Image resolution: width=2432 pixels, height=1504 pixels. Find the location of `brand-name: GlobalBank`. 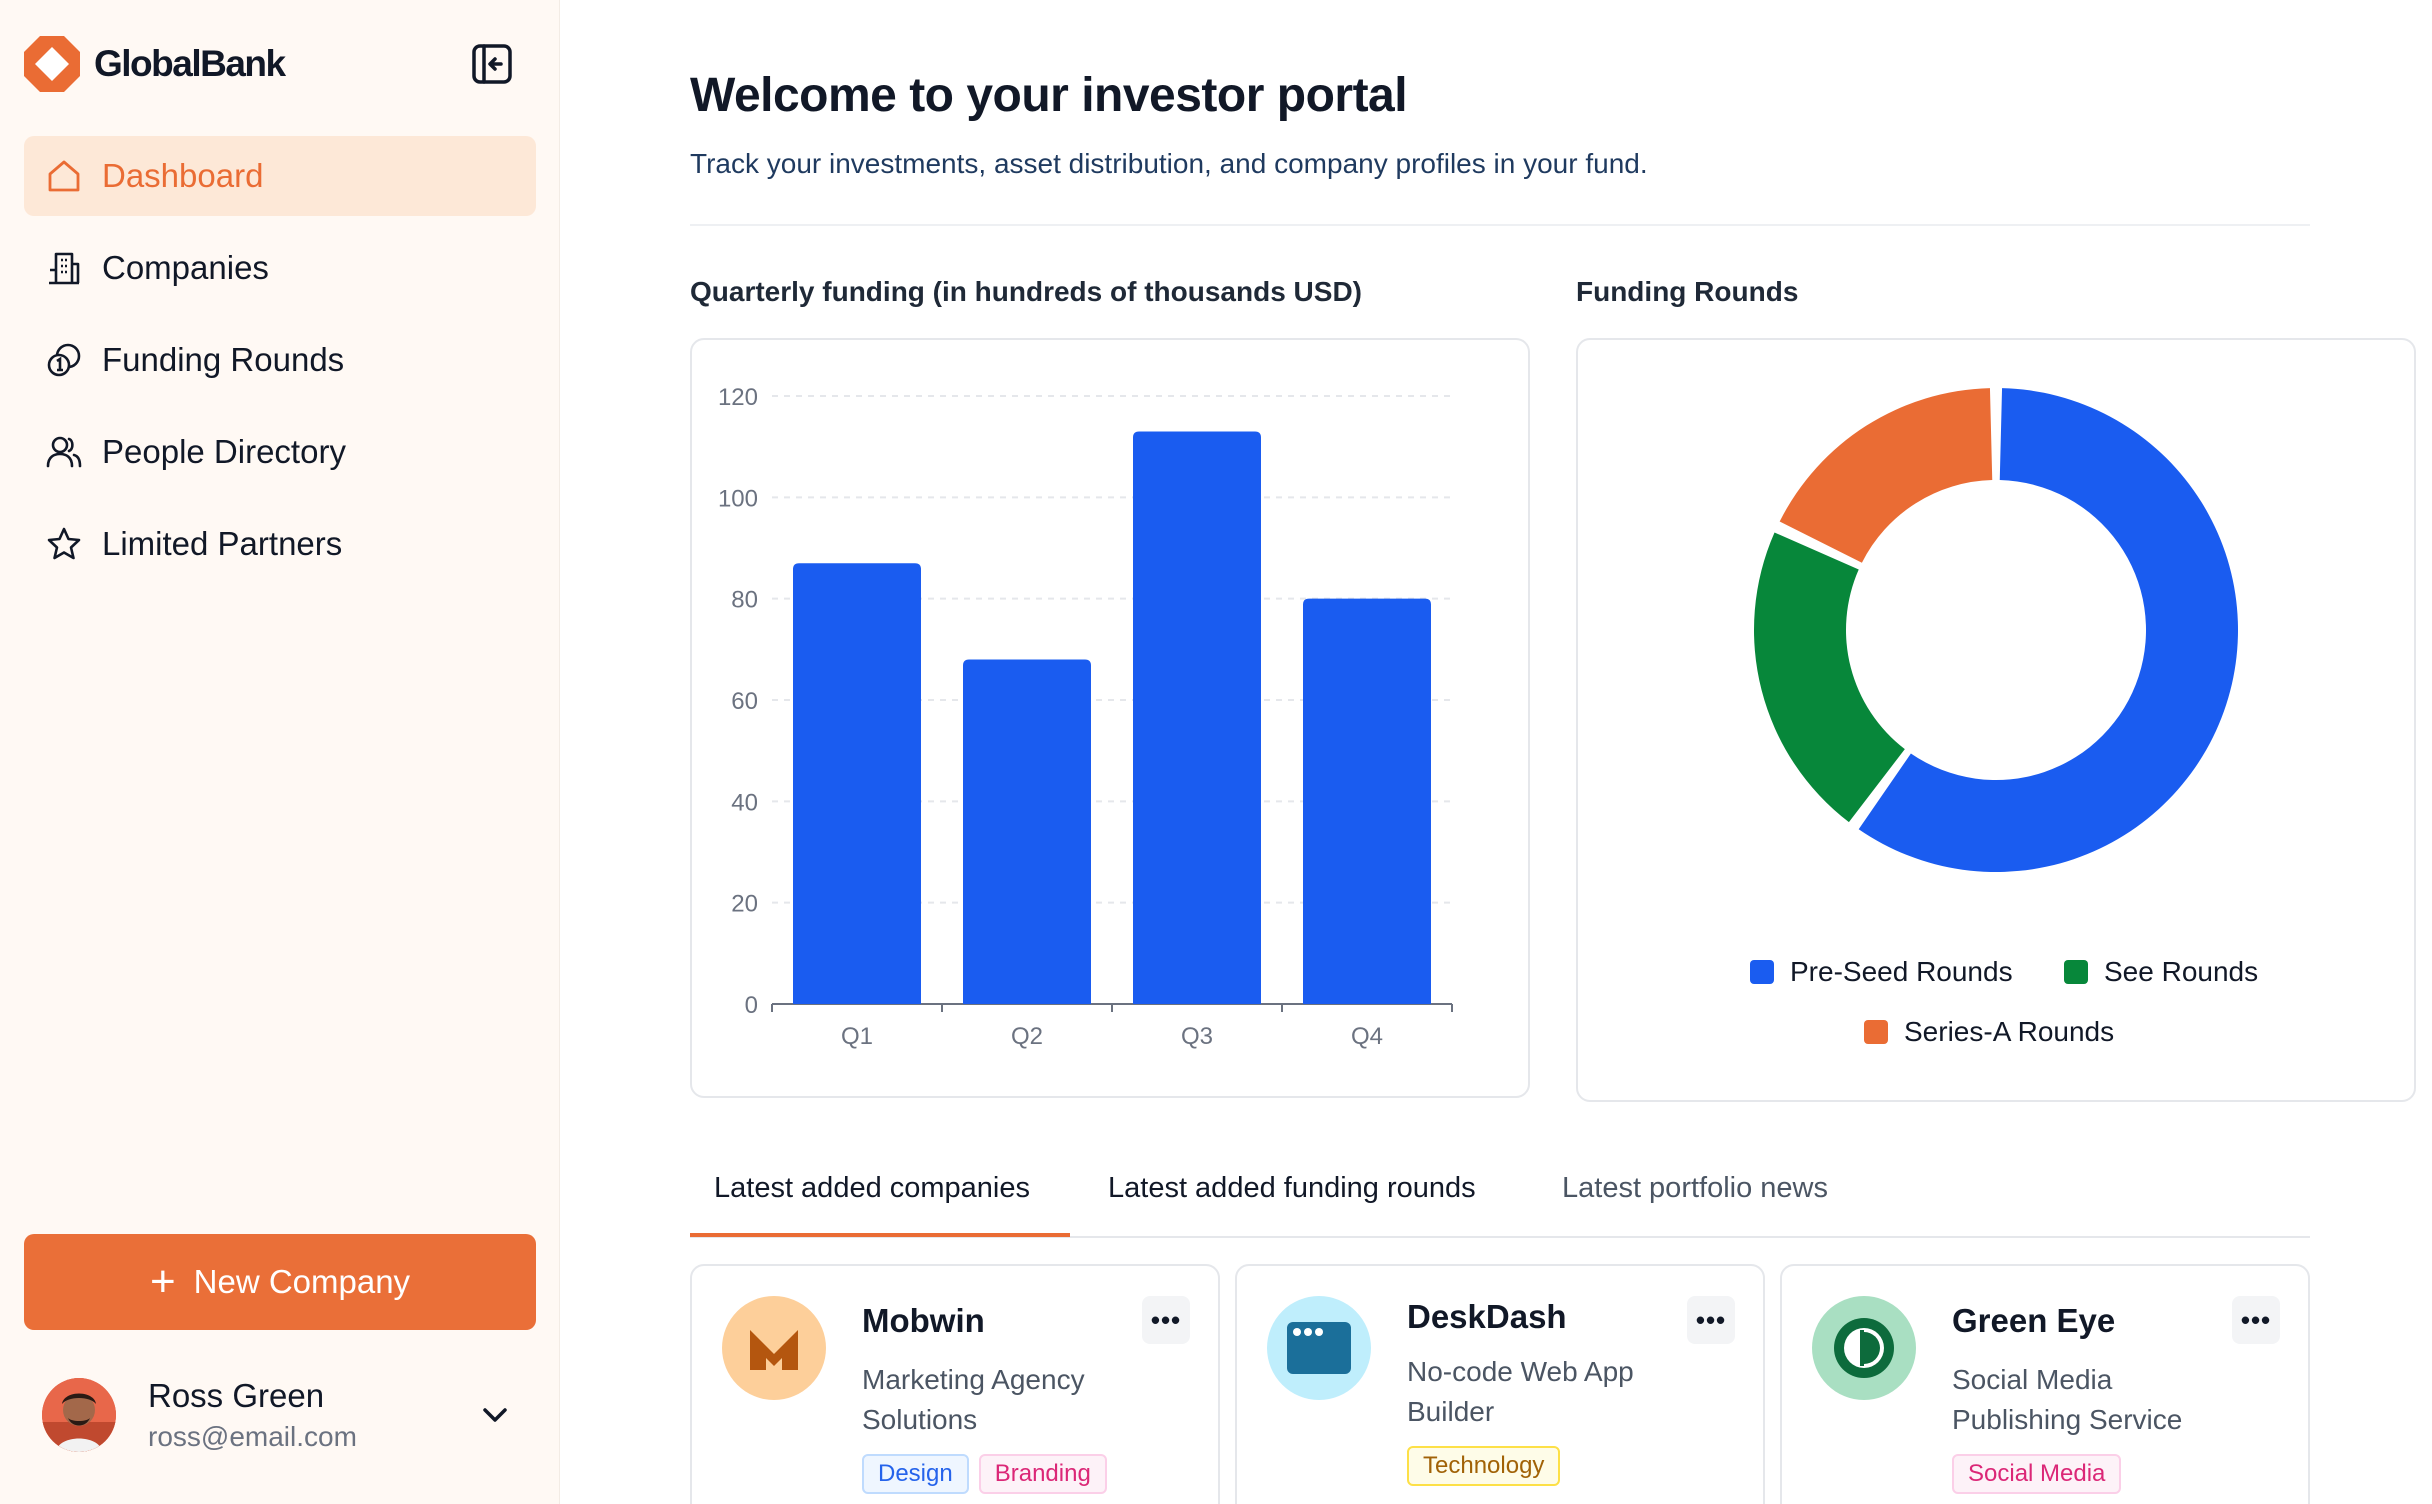

brand-name: GlobalBank is located at coordinates (190, 63).